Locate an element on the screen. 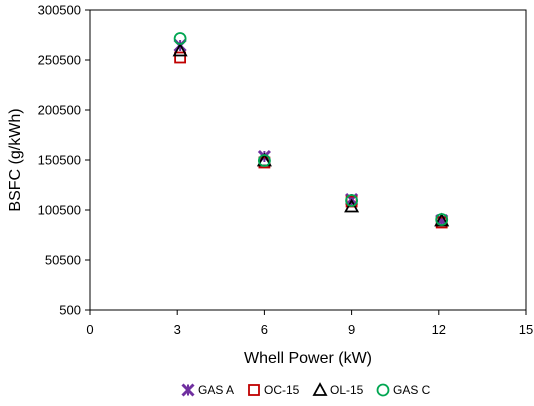 The image size is (534, 406). x-tick-label: 15 is located at coordinates (526, 329).